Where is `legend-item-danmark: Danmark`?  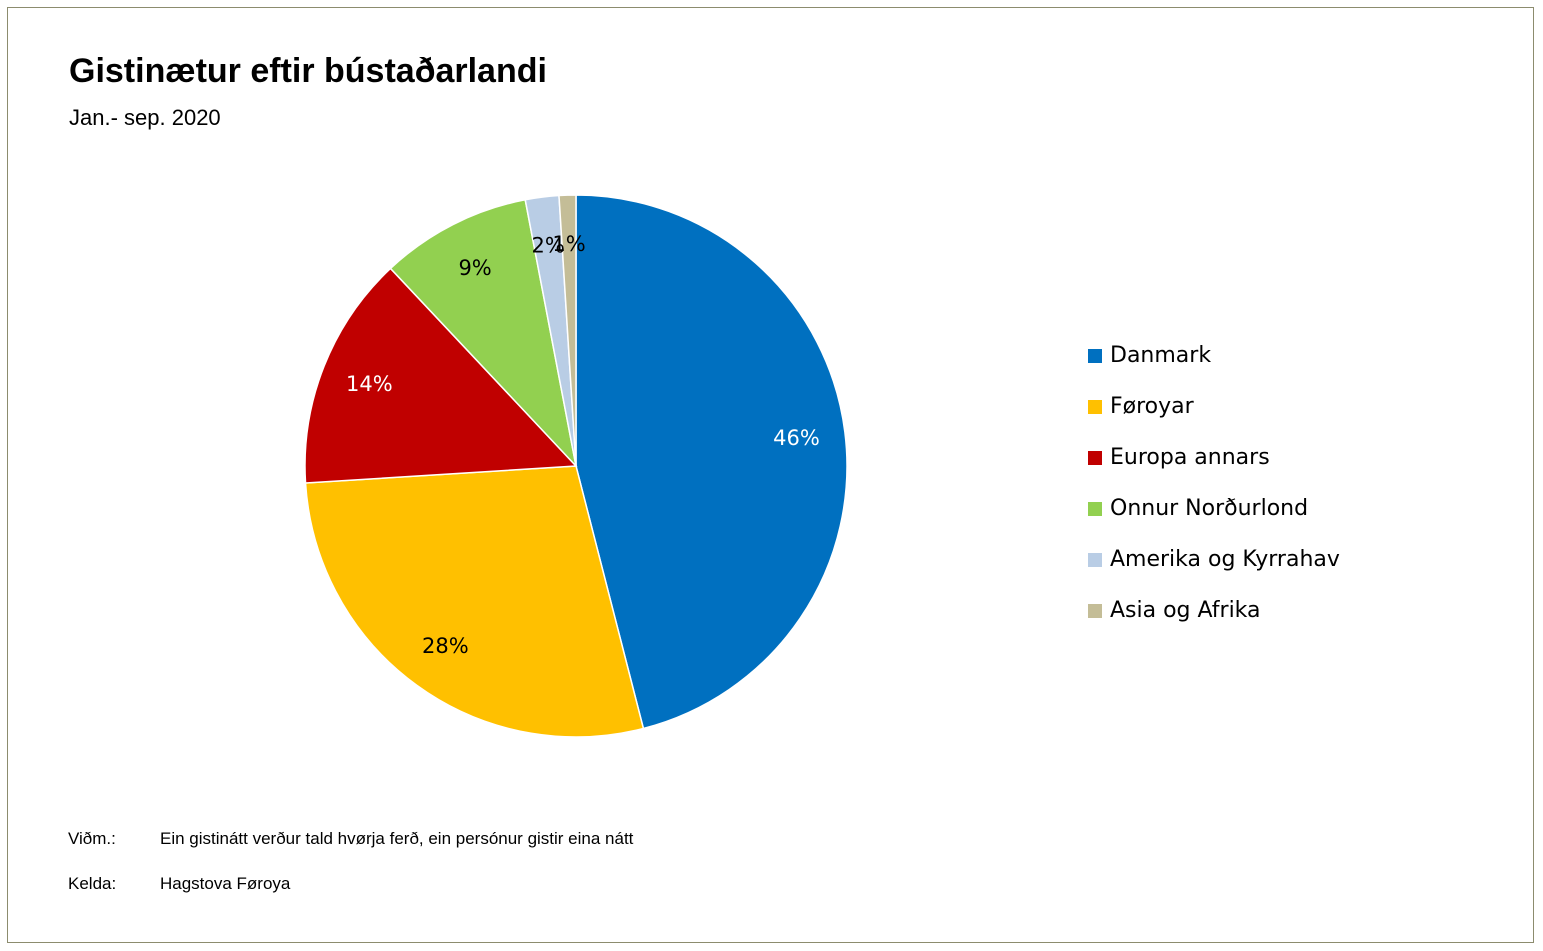
legend-item-danmark: Danmark is located at coordinates (1214, 355).